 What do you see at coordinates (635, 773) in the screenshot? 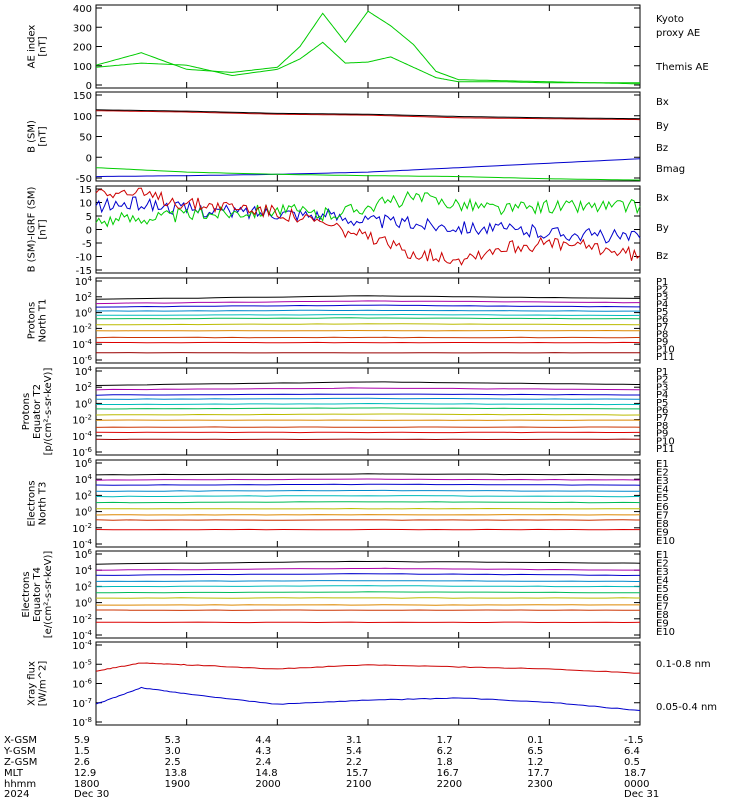
I see `axis-value: 18.7` at bounding box center [635, 773].